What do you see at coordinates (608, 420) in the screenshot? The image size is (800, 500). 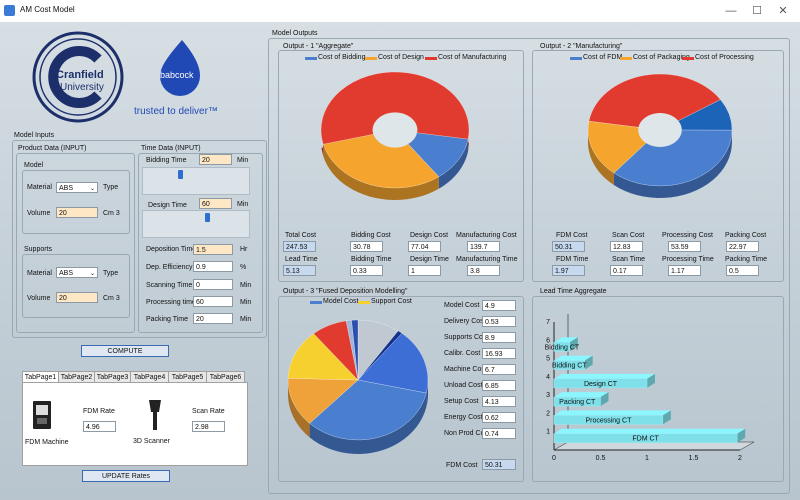 I see `bar-label: Processing CT` at bounding box center [608, 420].